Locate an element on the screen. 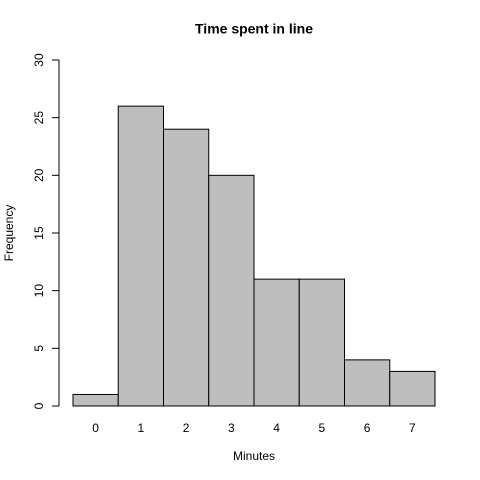 Image resolution: width=480 pixels, height=480 pixels. y-tick-label: 0 is located at coordinates (39, 405).